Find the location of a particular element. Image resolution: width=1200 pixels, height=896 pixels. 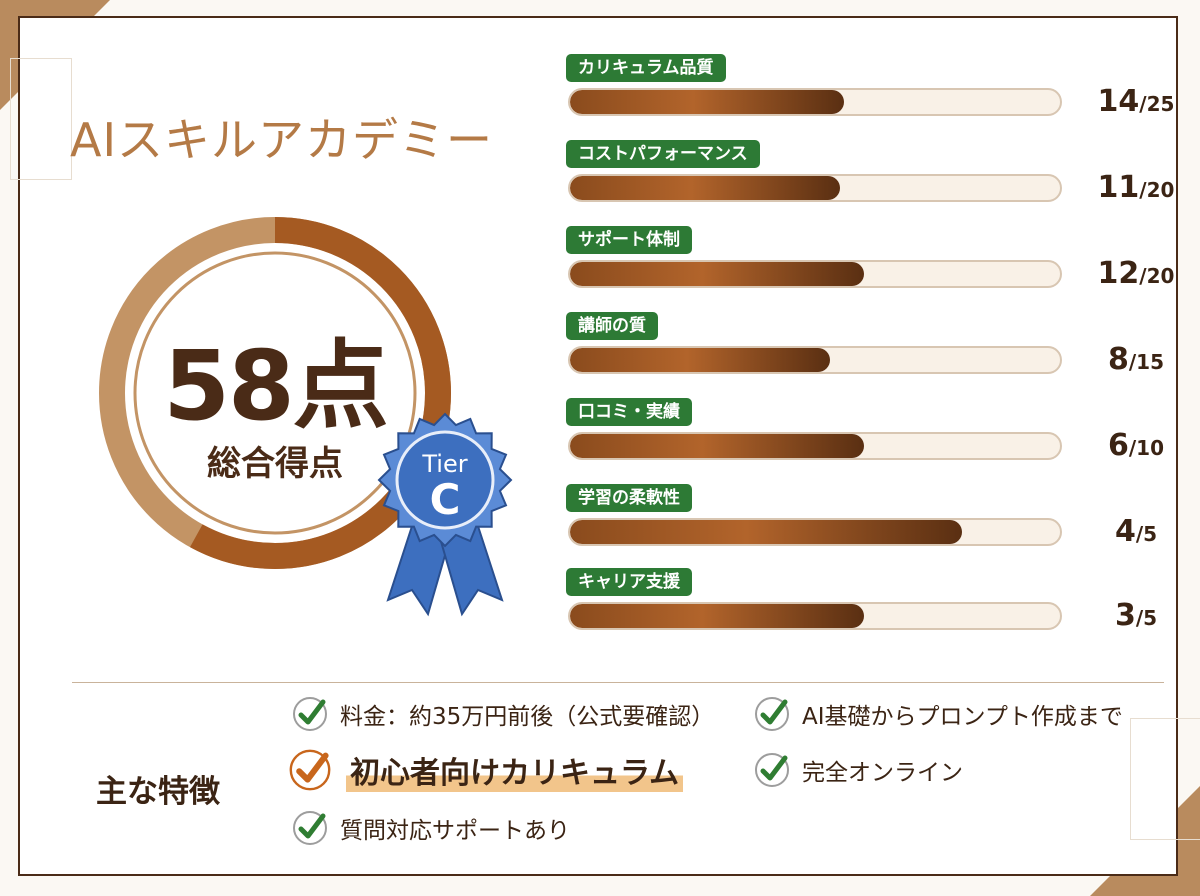

feature-item: 料金：約35万円前後（公式要確認） is located at coordinates (502, 714).